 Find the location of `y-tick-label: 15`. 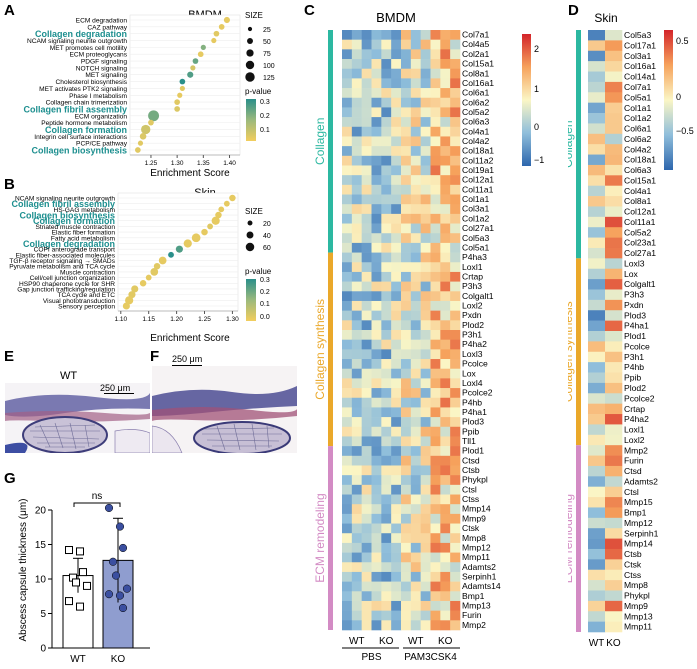

y-tick-label: 15 is located at coordinates (41, 545).